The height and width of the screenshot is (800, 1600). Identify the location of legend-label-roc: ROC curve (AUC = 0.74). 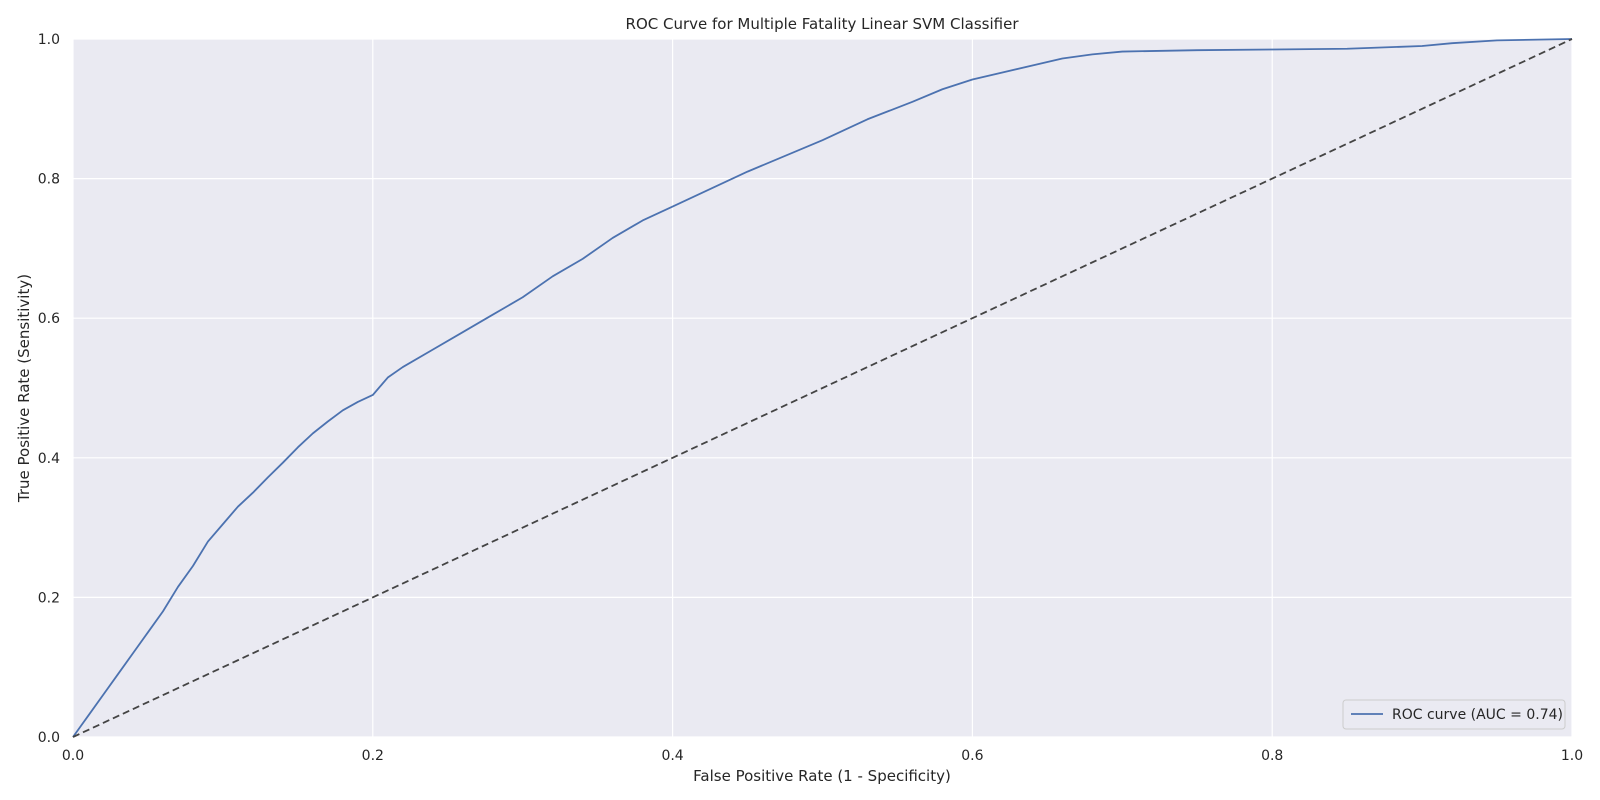
(1477, 715).